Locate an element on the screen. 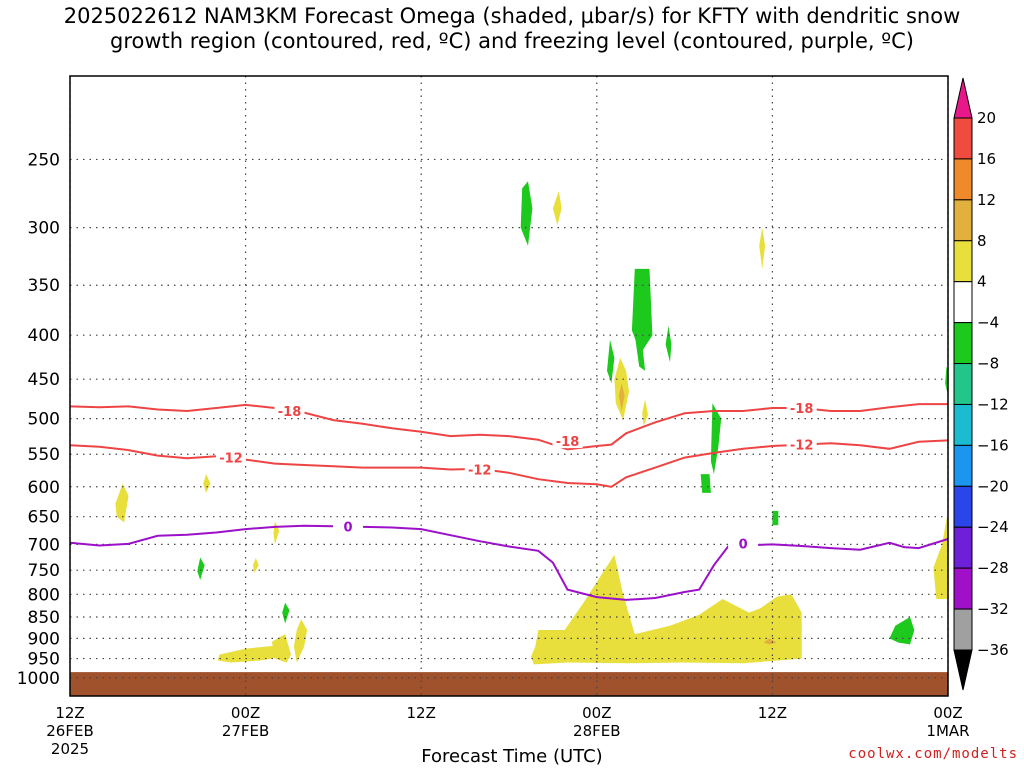 The height and width of the screenshot is (768, 1024). x-tick-label: 1MAR is located at coordinates (947, 731).